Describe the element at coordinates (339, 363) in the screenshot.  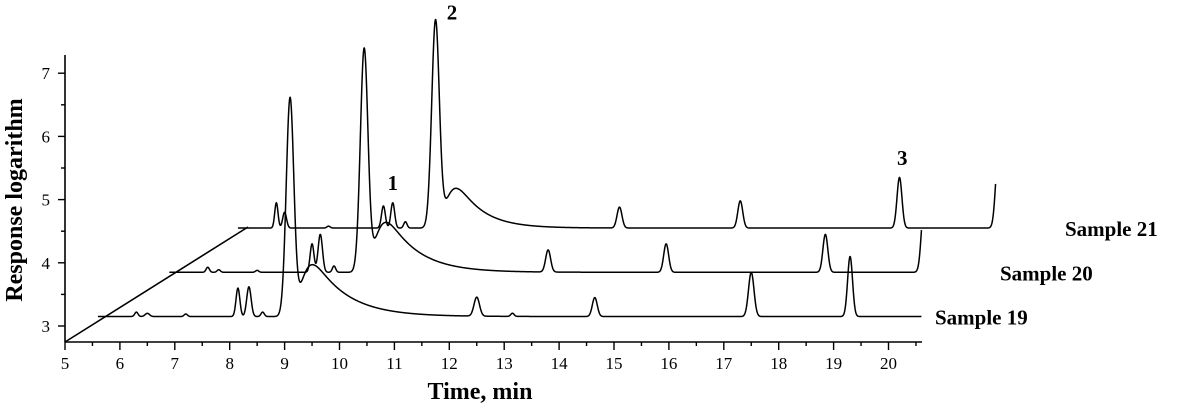
I see `x-tick-label: 10` at that location.